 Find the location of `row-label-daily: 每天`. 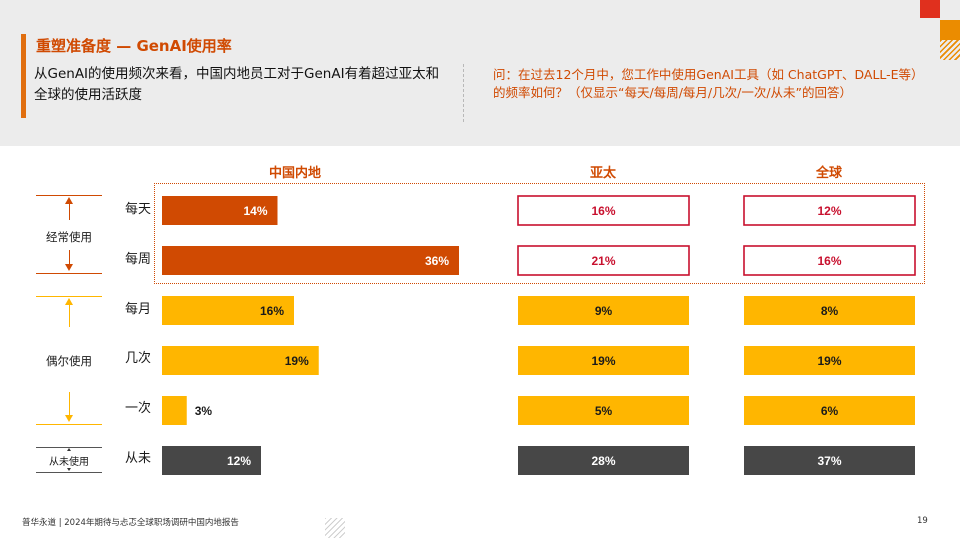

row-label-daily: 每天 is located at coordinates (138, 209).